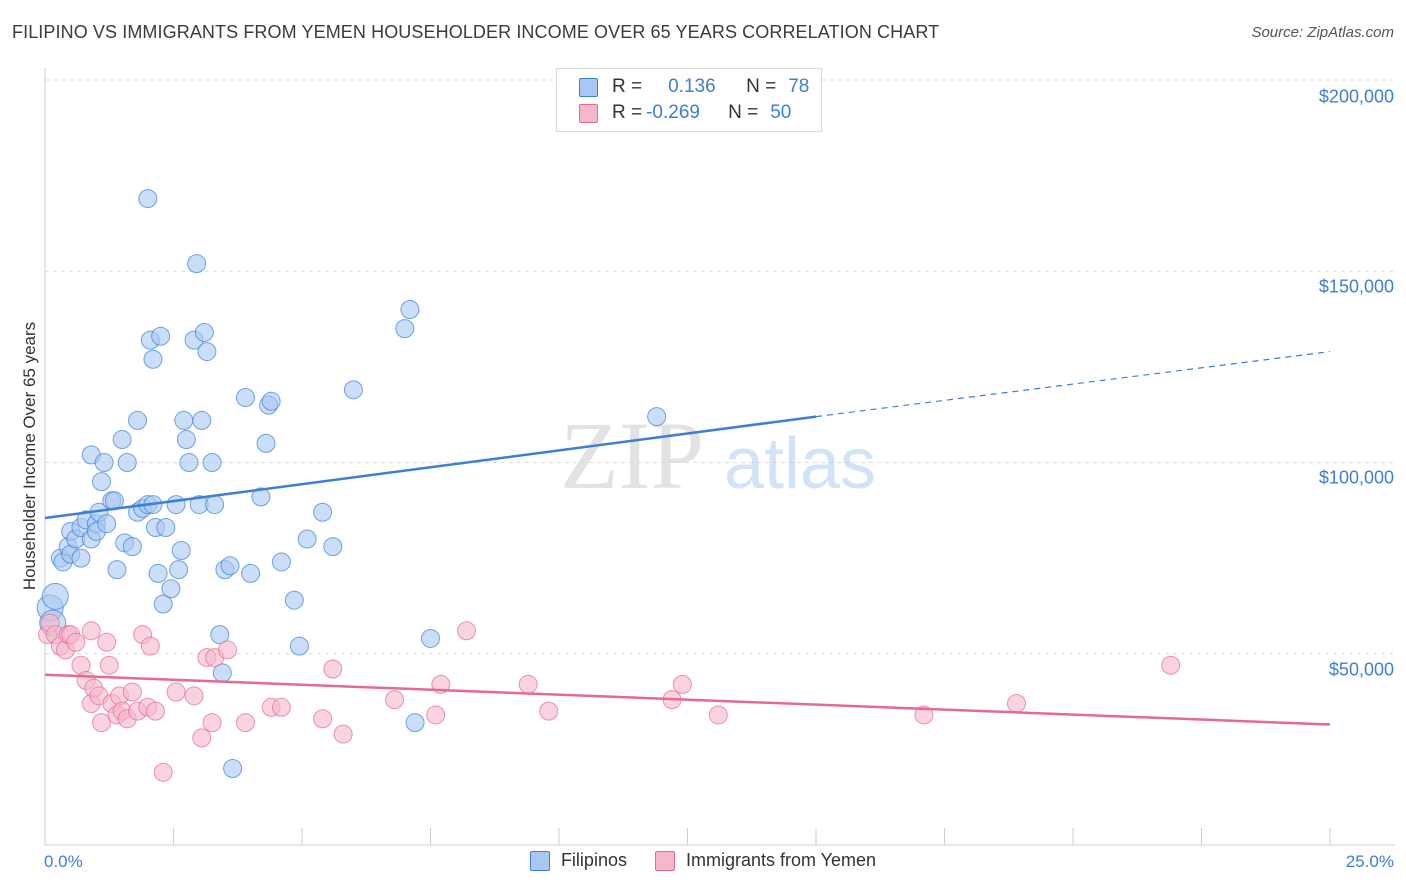  I want to click on yemen-swatch, so click(588, 113).